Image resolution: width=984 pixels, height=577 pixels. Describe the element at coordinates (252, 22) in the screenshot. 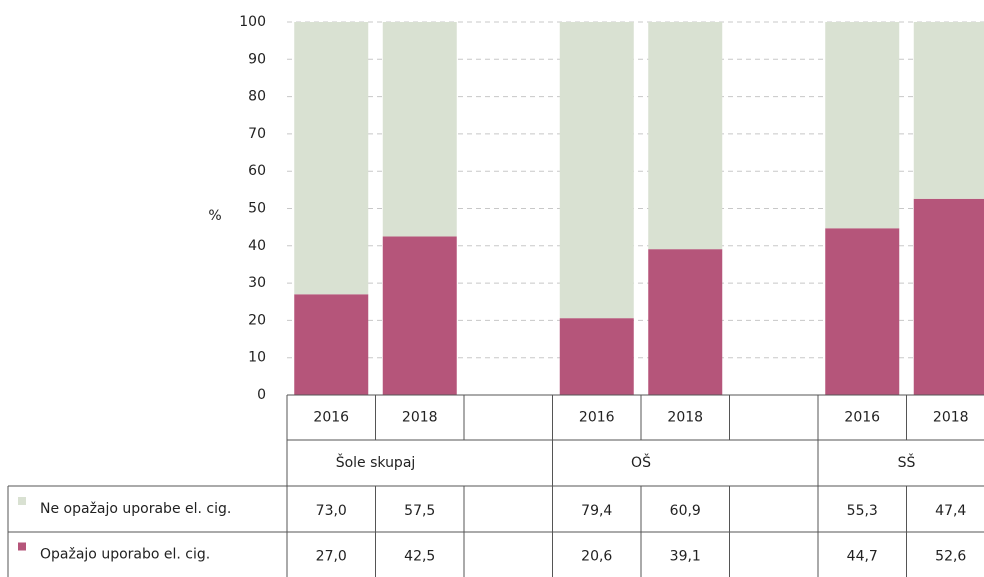

I see `y-tick-label: 100` at that location.